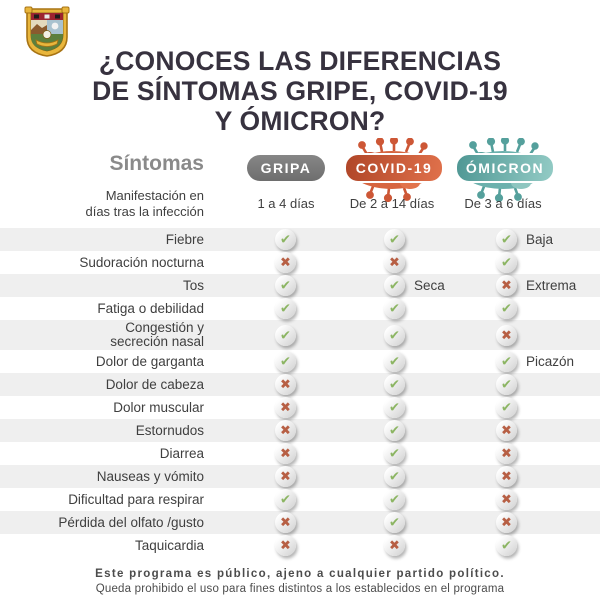 Image resolution: width=600 pixels, height=600 pixels. I want to click on omicron-note: Baja, so click(540, 239).